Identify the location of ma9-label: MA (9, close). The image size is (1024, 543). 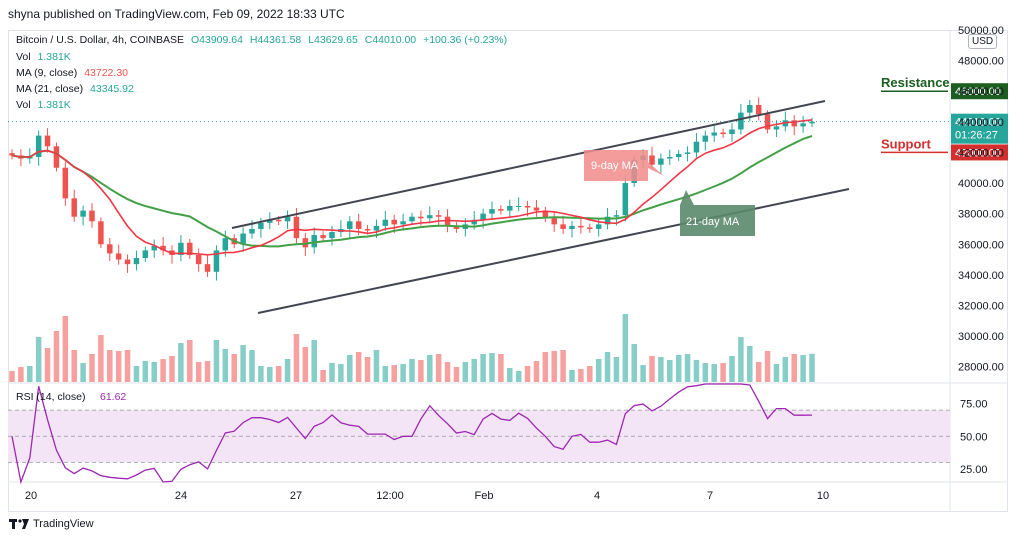
(47, 73).